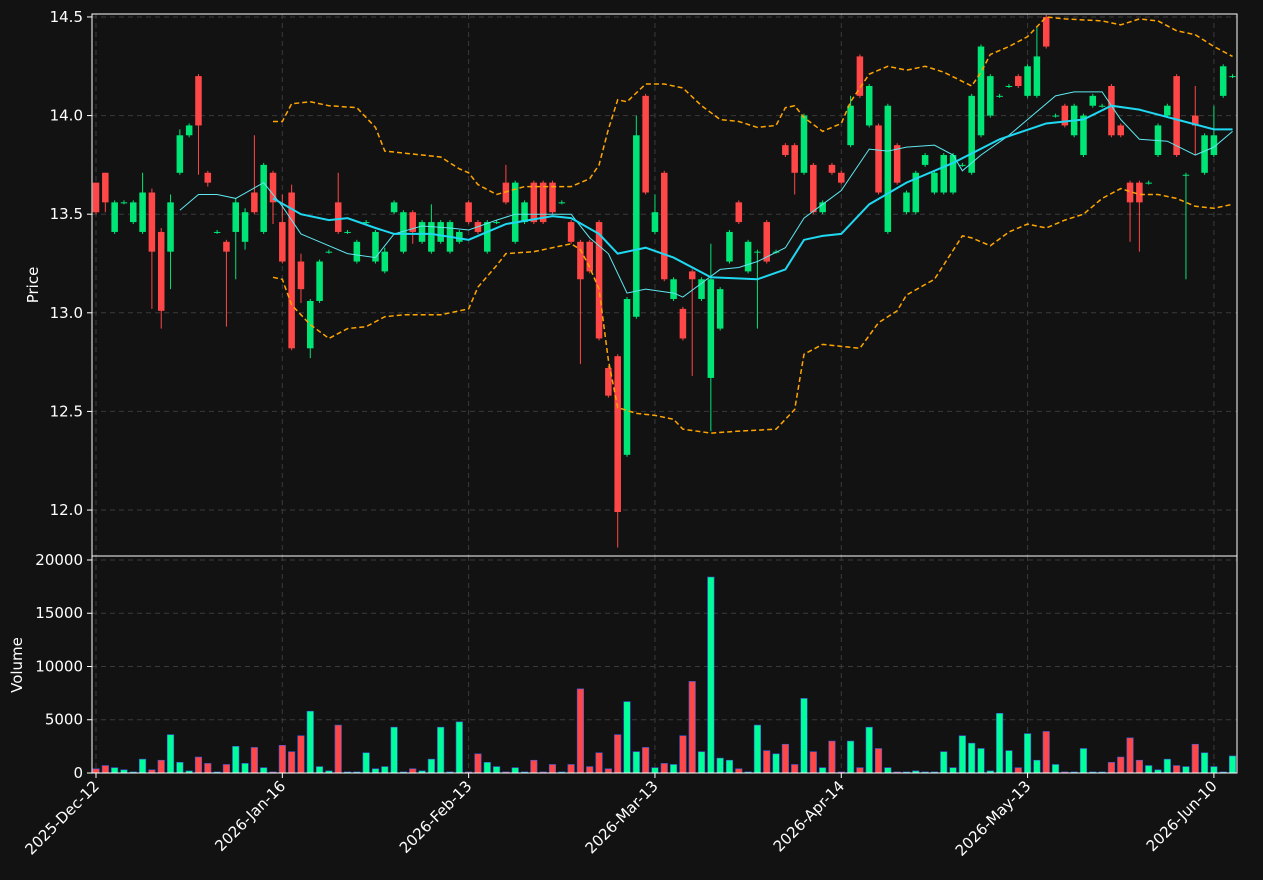 Image resolution: width=1263 pixels, height=880 pixels. I want to click on volume-tick-label: 10000, so click(59, 666).